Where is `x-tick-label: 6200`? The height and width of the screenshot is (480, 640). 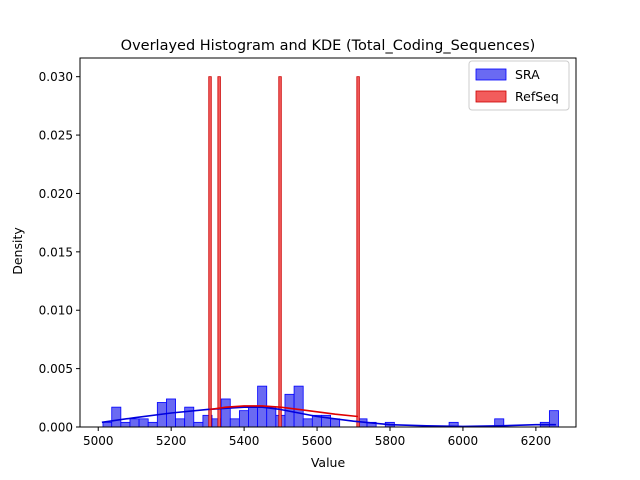 x-tick-label: 6200 is located at coordinates (536, 441).